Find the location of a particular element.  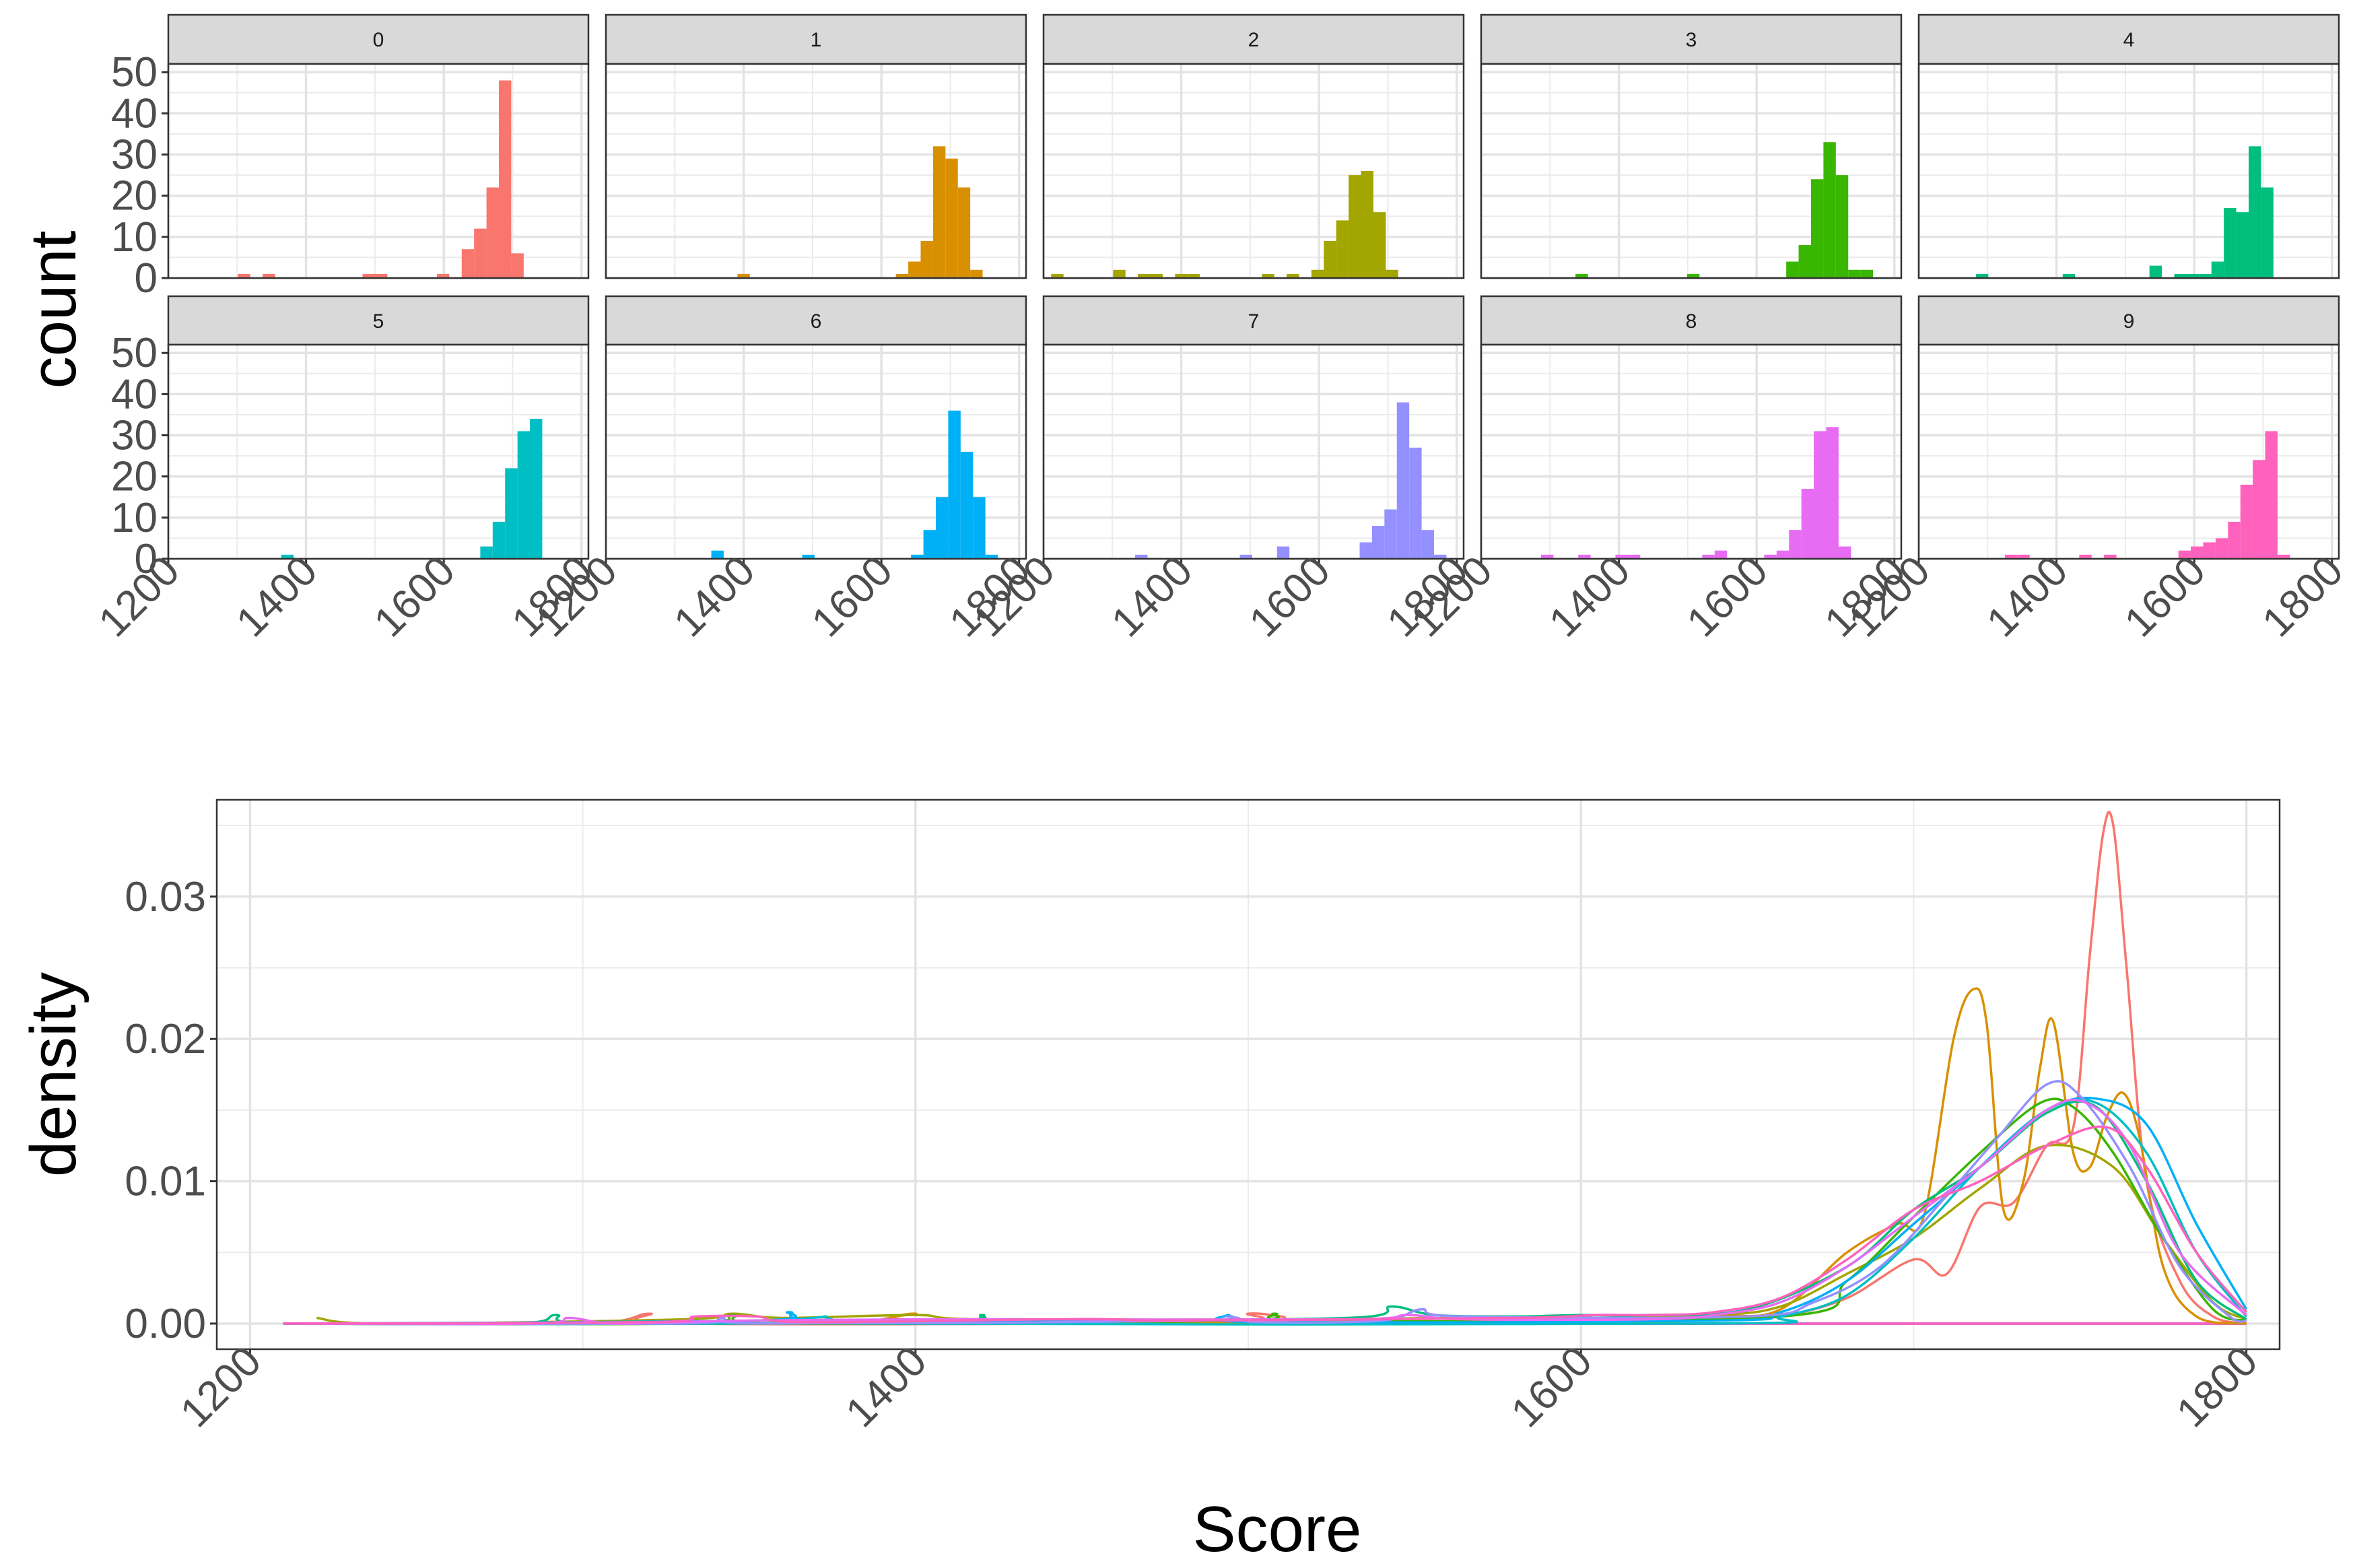

facet-2: 2 is located at coordinates (1253, 146).